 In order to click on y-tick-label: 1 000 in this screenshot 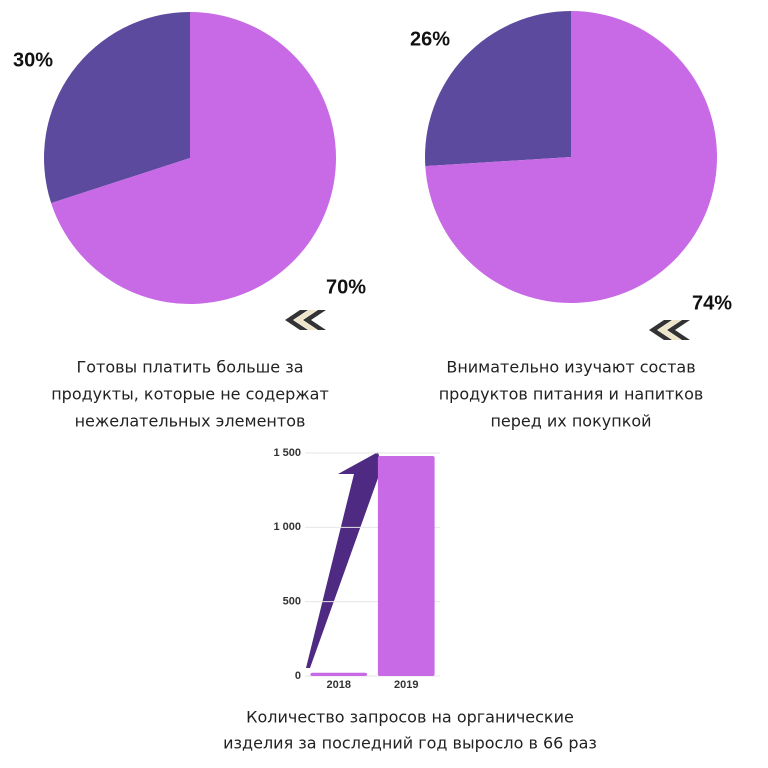, I will do `click(287, 527)`.